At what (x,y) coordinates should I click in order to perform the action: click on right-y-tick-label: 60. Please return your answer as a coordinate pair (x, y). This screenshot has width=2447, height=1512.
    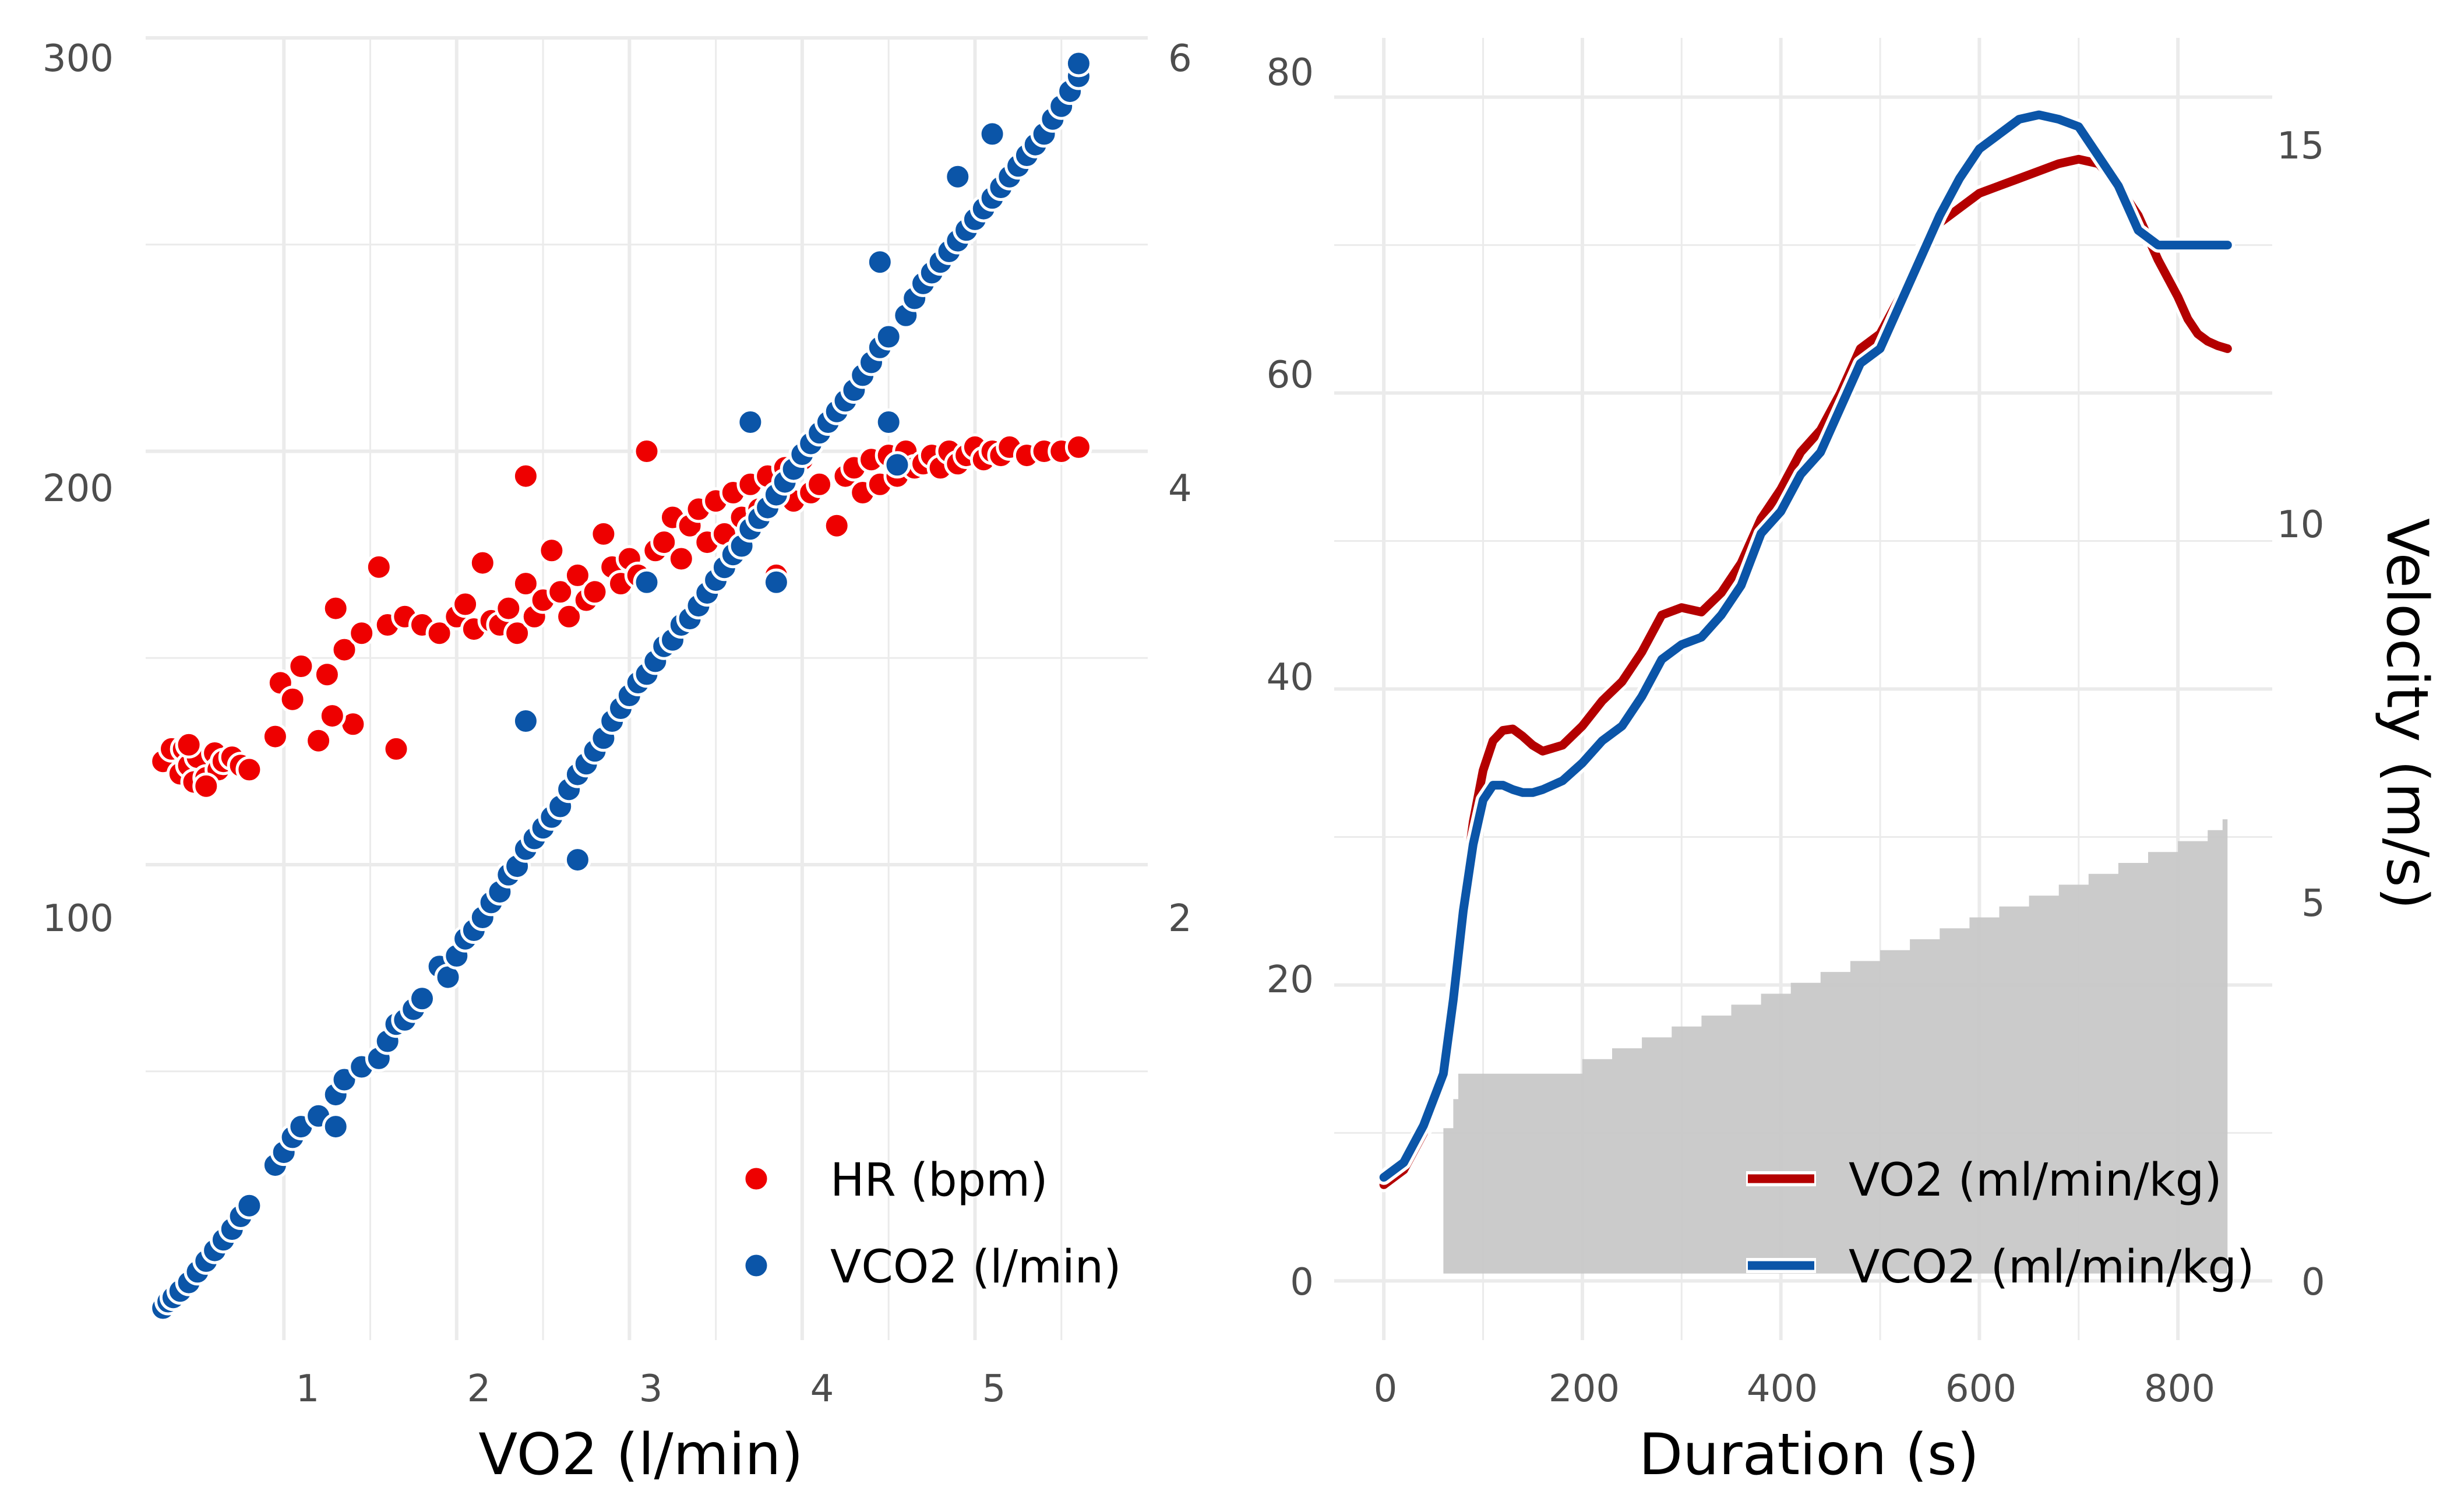
    Looking at the image, I should click on (1290, 375).